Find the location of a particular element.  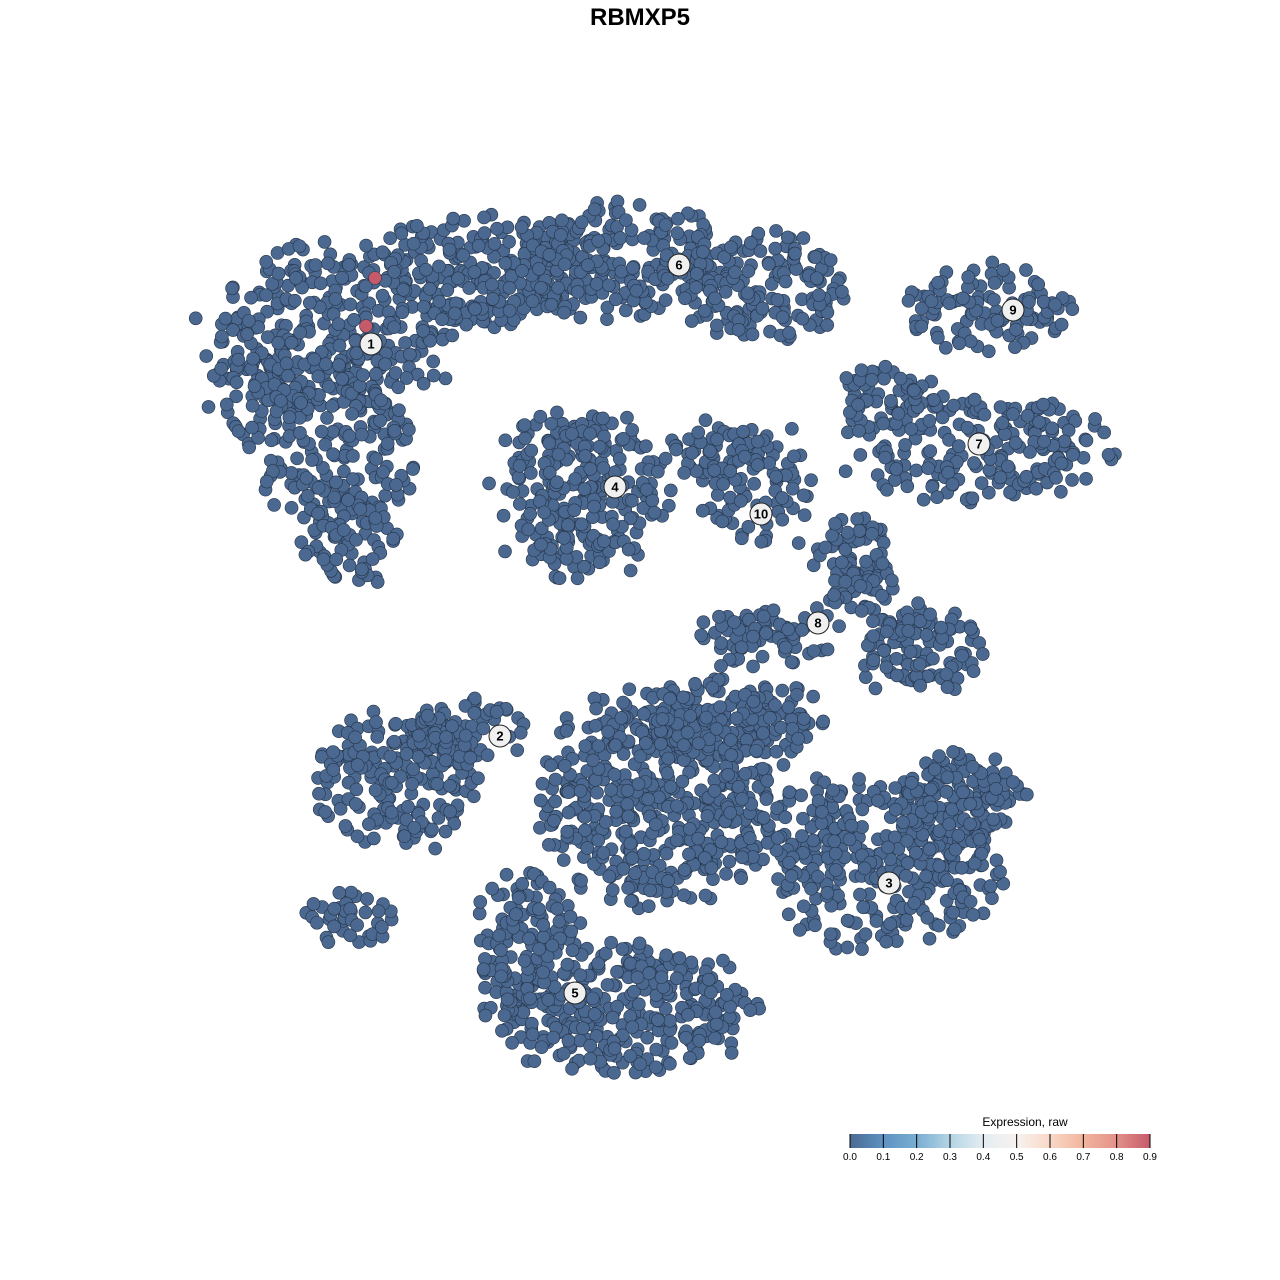

cluster-label-text: 6 is located at coordinates (678, 265).